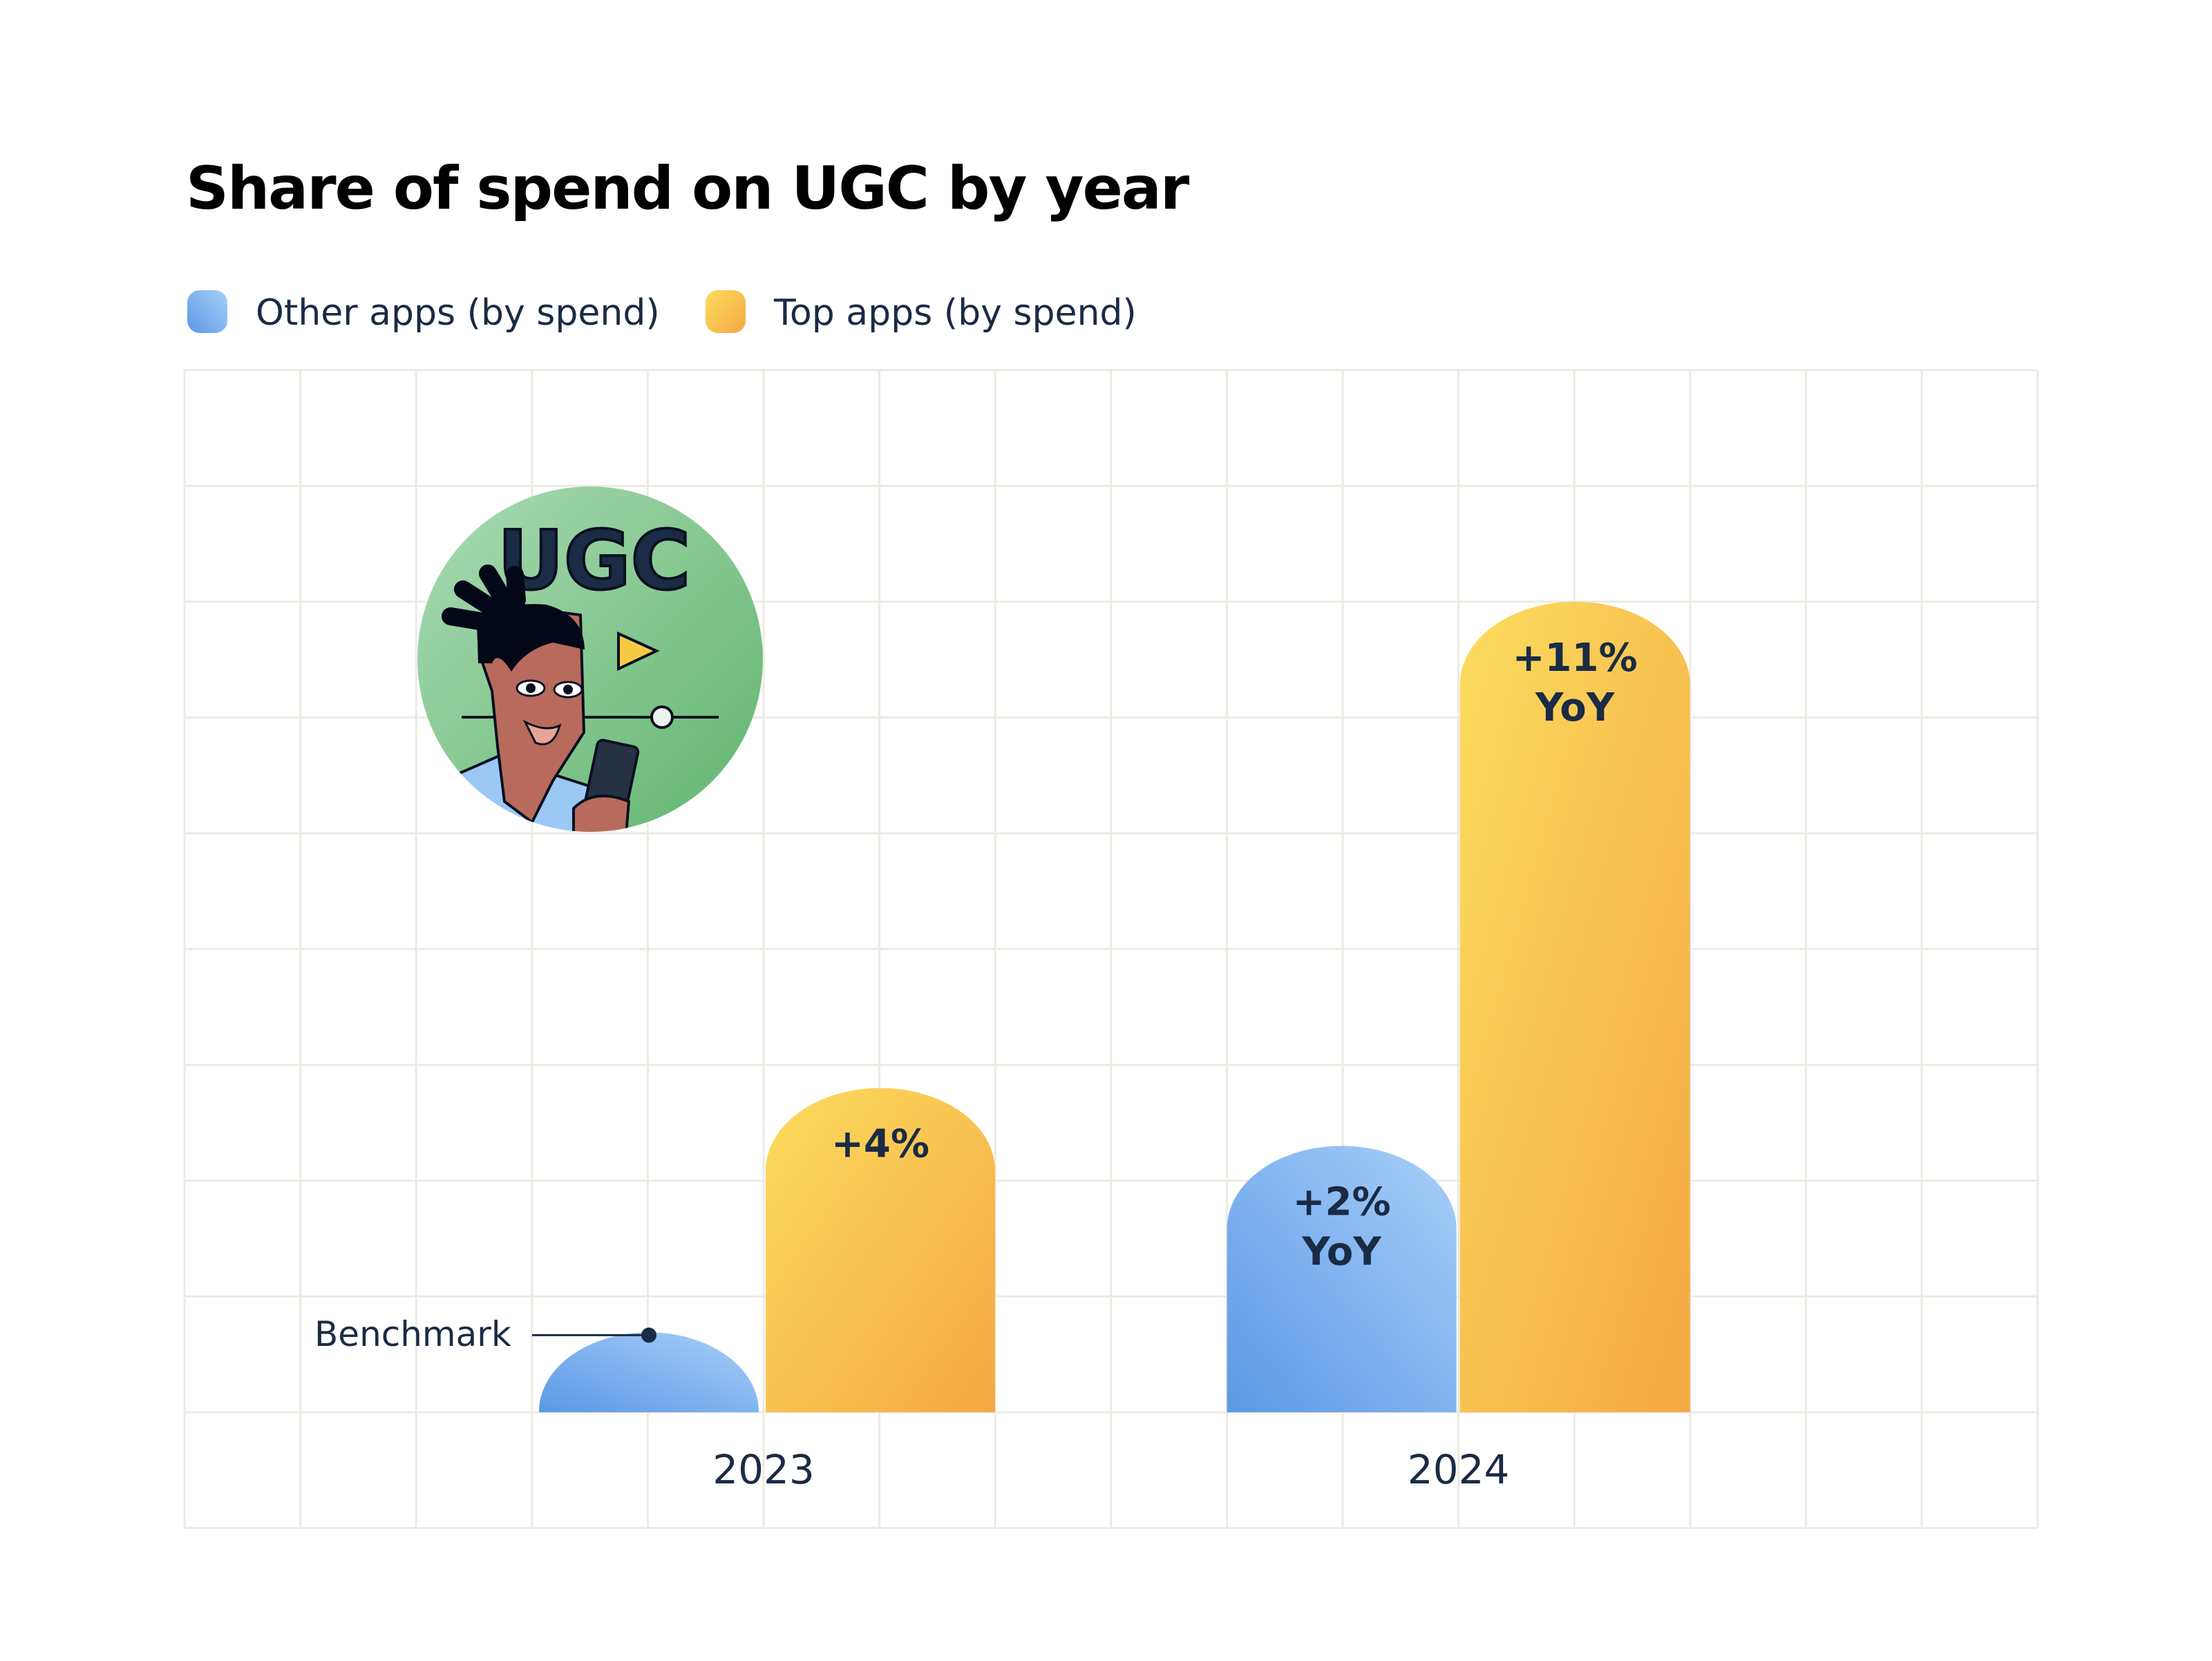 The height and width of the screenshot is (1661, 2212). What do you see at coordinates (880, 1250) in the screenshot?
I see `bar-top-apps-2023` at bounding box center [880, 1250].